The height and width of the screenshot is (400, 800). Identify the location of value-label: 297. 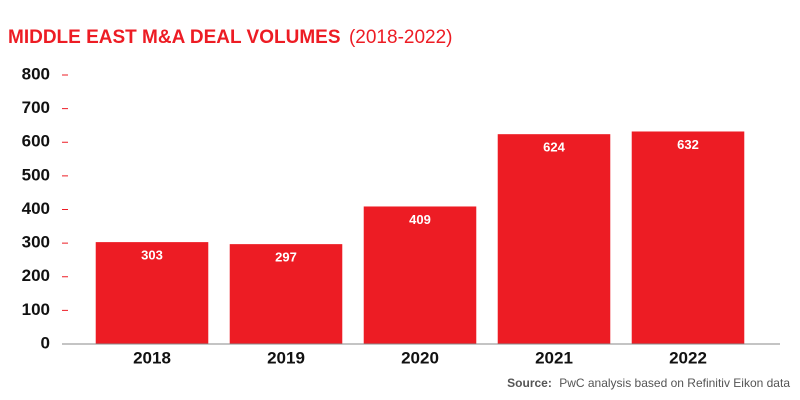
(286, 257).